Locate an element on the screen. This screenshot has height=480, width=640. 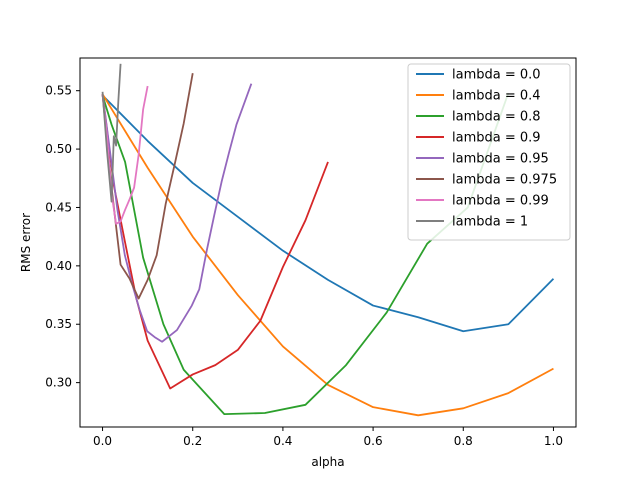
legend-label: lambda = 1 is located at coordinates (490, 222).